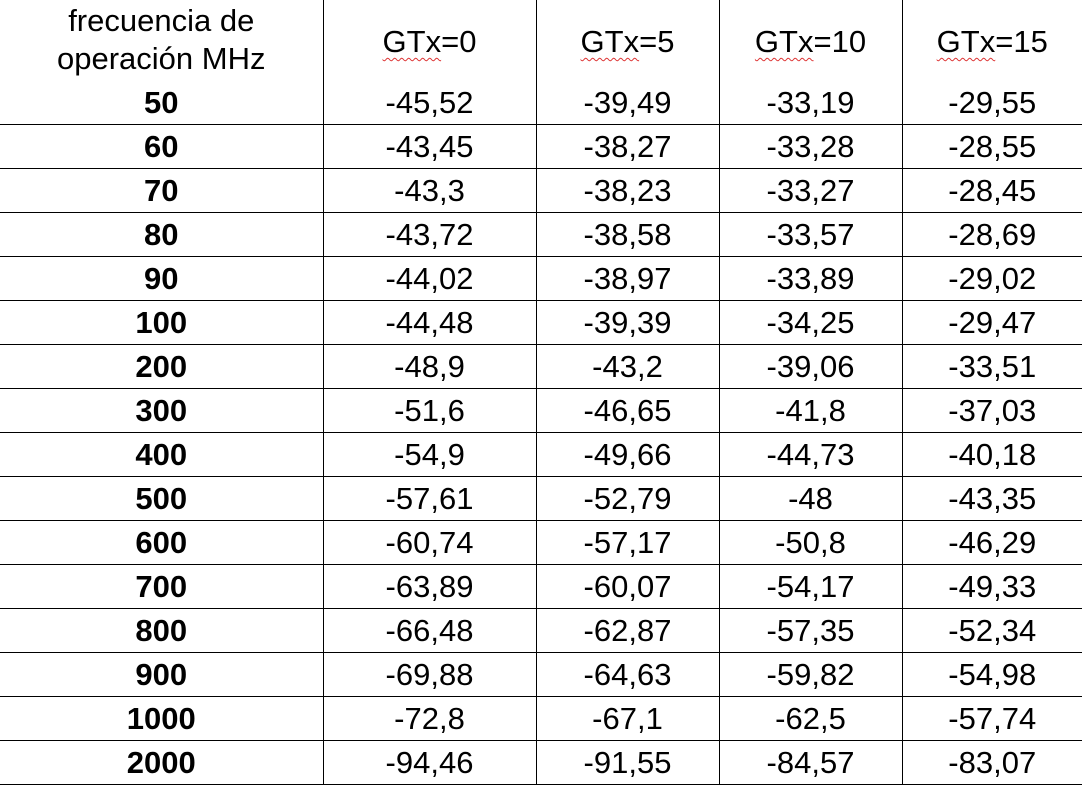  Describe the element at coordinates (810, 718) in the screenshot. I see `value-cell: -62,5` at that location.